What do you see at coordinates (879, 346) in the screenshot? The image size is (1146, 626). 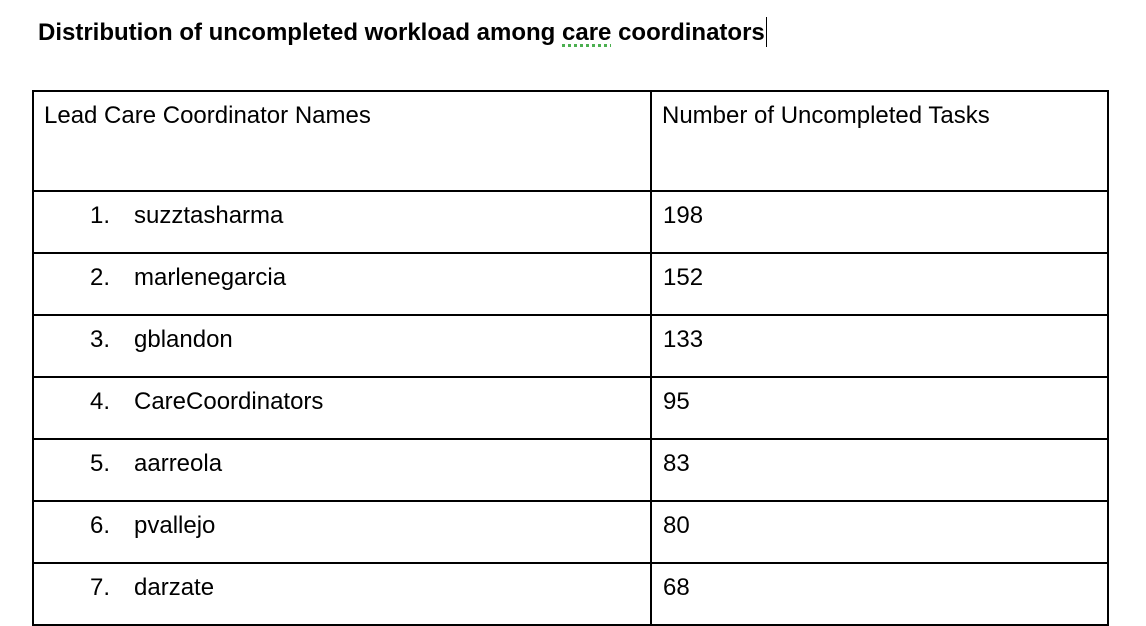 I see `task-count-cell: 133` at bounding box center [879, 346].